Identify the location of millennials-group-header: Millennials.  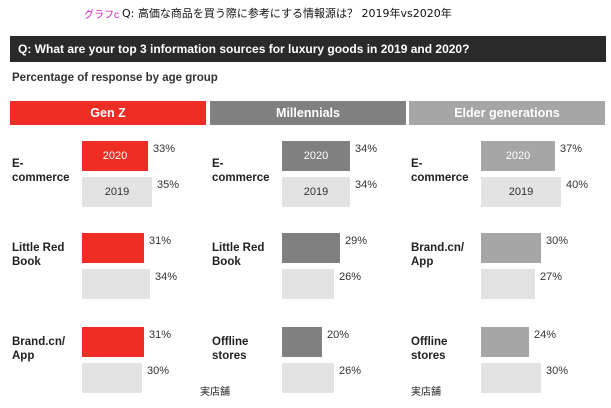
(308, 113).